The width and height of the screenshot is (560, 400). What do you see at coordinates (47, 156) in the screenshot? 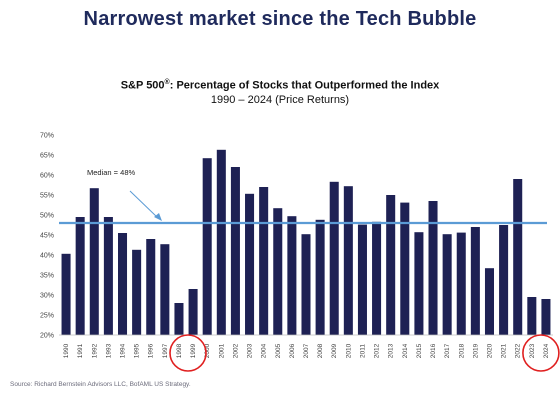
I see `y-tick-label: 65%` at bounding box center [47, 156].